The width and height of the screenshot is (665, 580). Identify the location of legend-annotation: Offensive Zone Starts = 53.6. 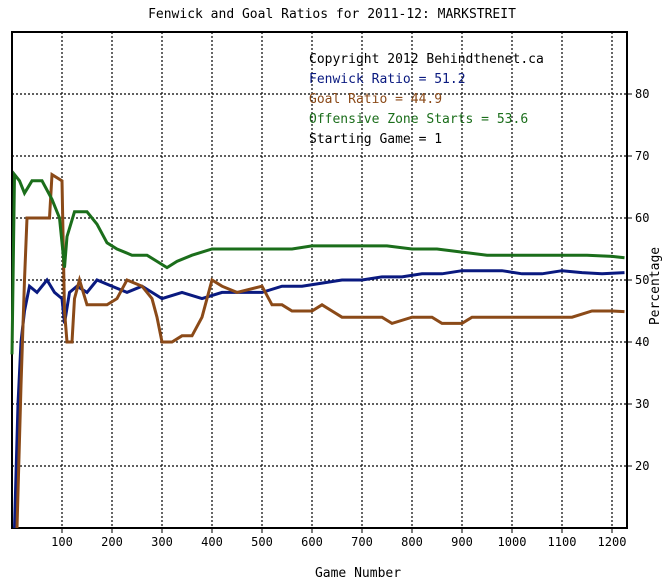
(418, 119).